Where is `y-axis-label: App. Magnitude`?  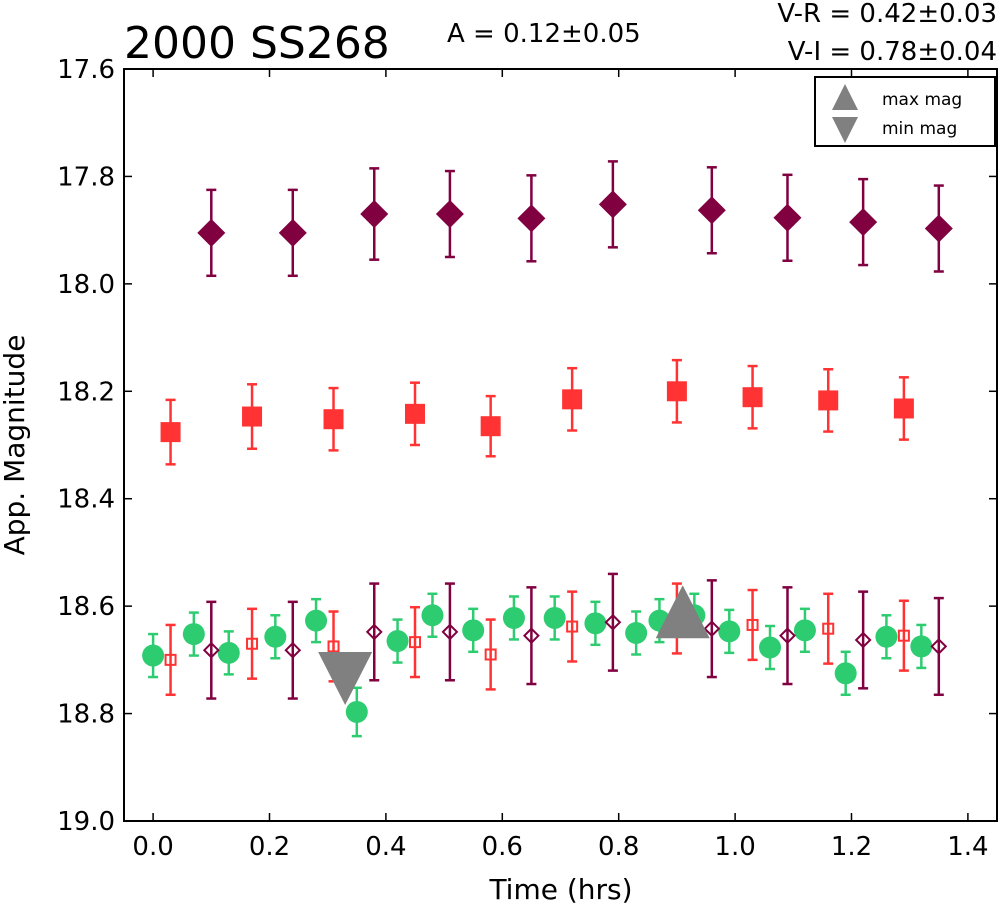 y-axis-label: App. Magnitude is located at coordinates (15, 445).